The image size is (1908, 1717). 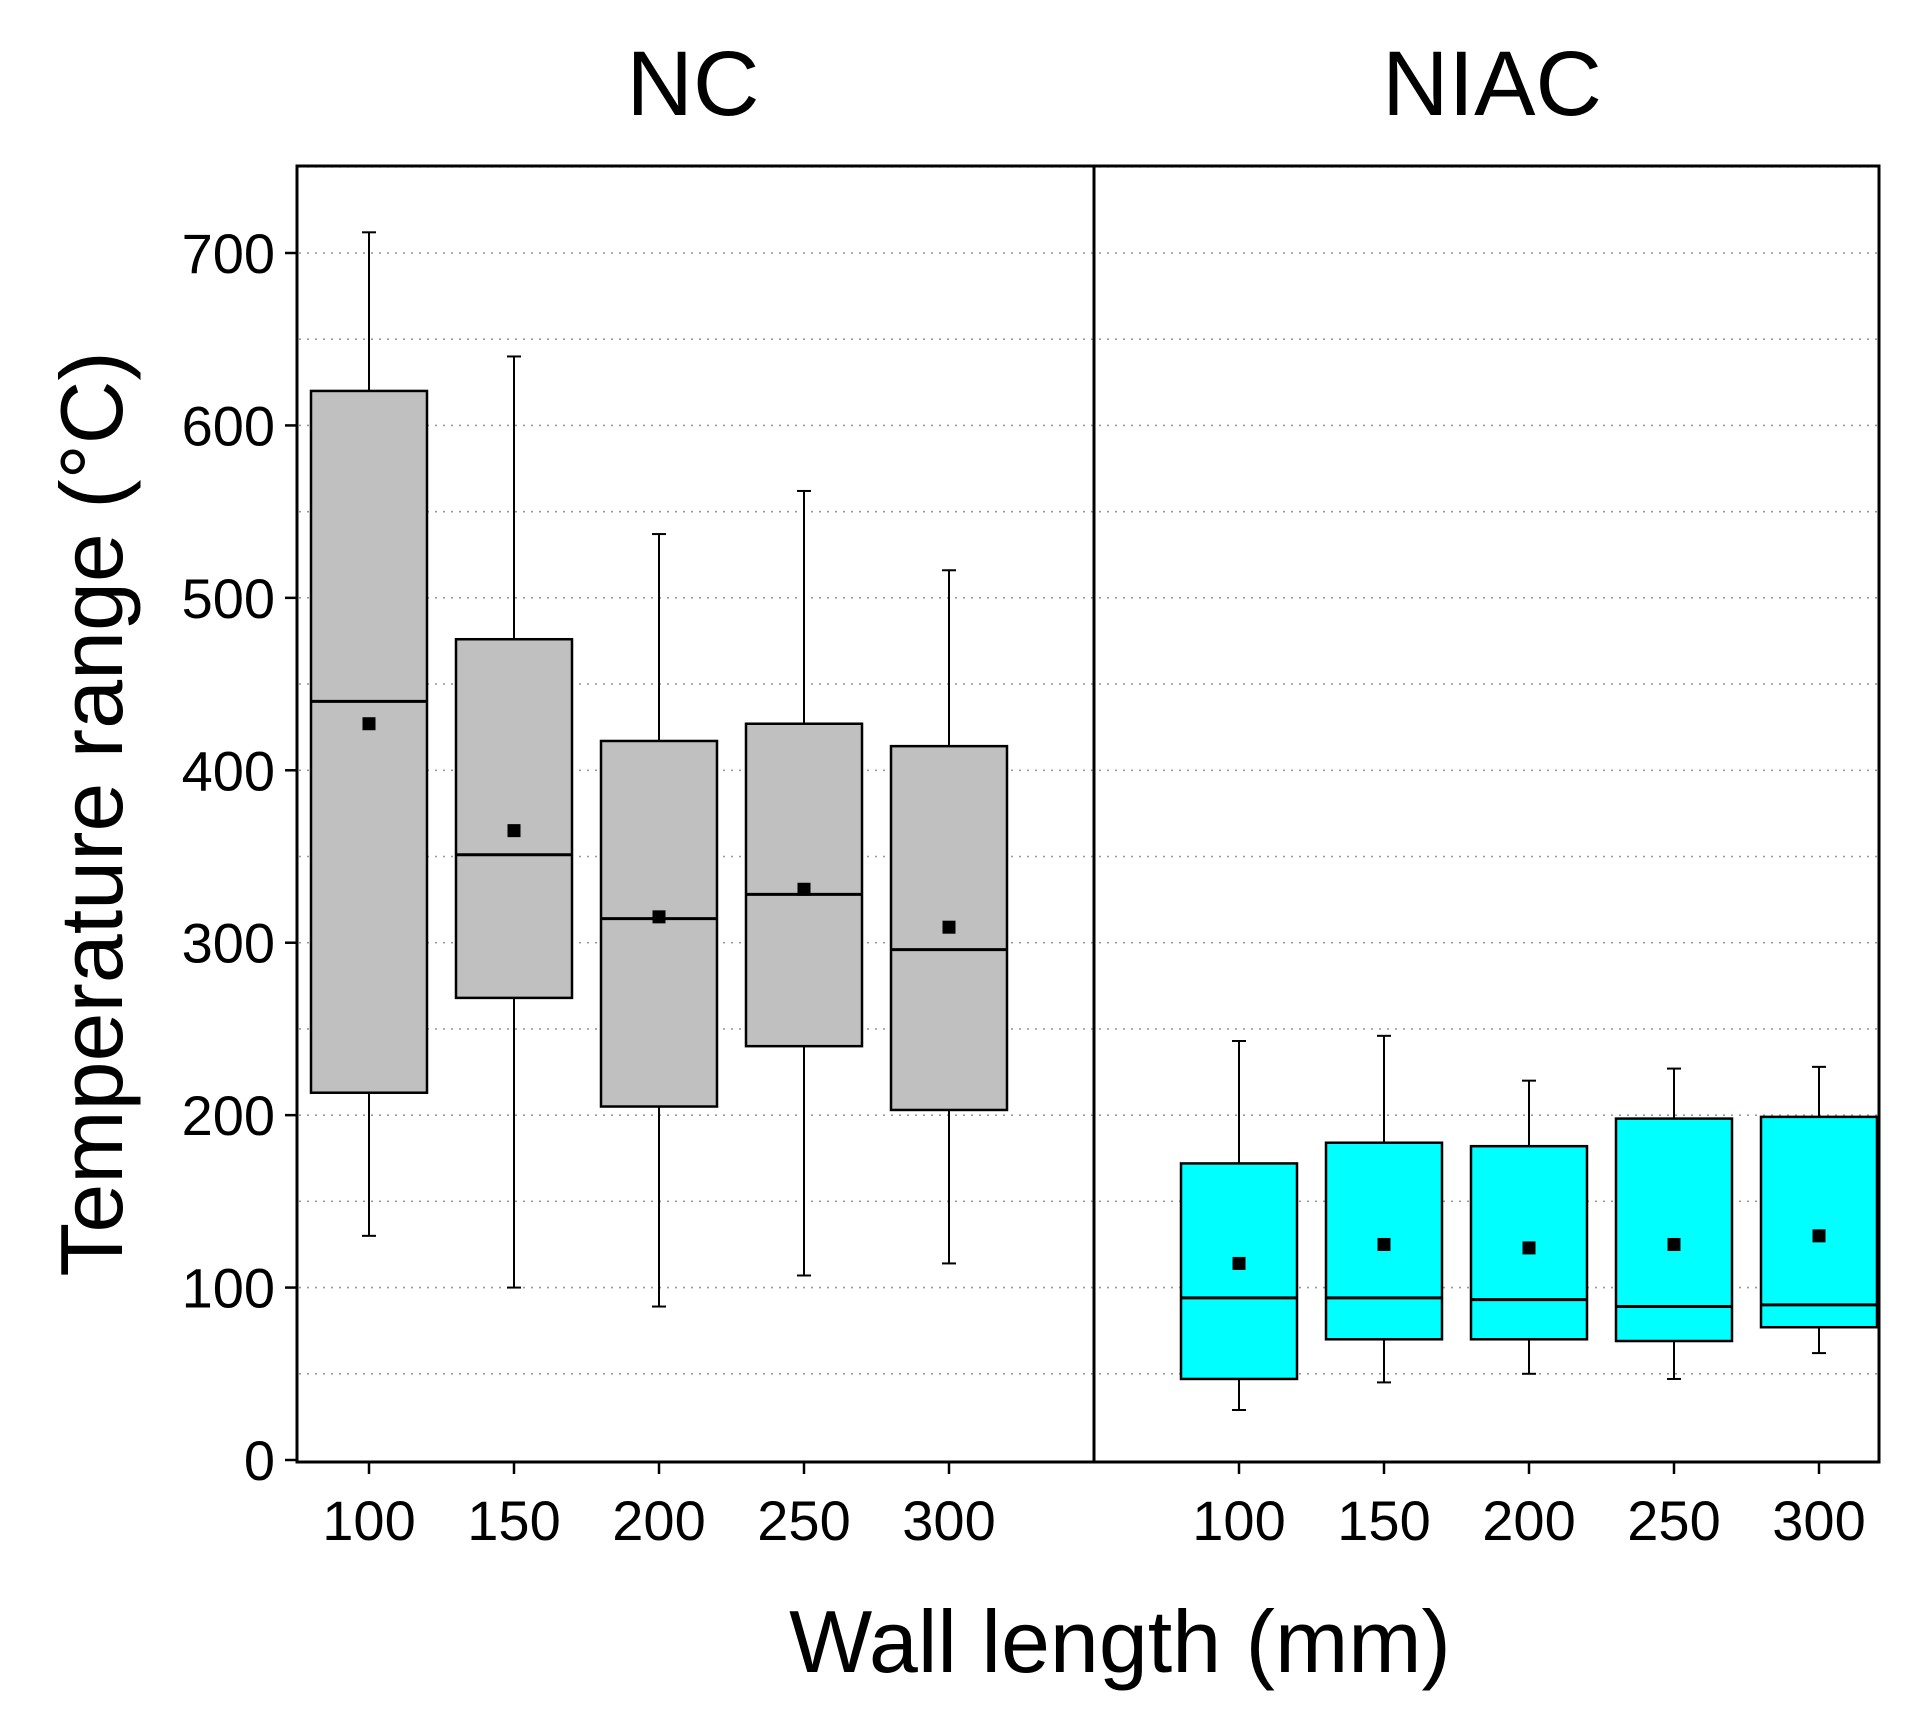 I want to click on x-axis-title: Wall length (mm), so click(x=1120, y=1641).